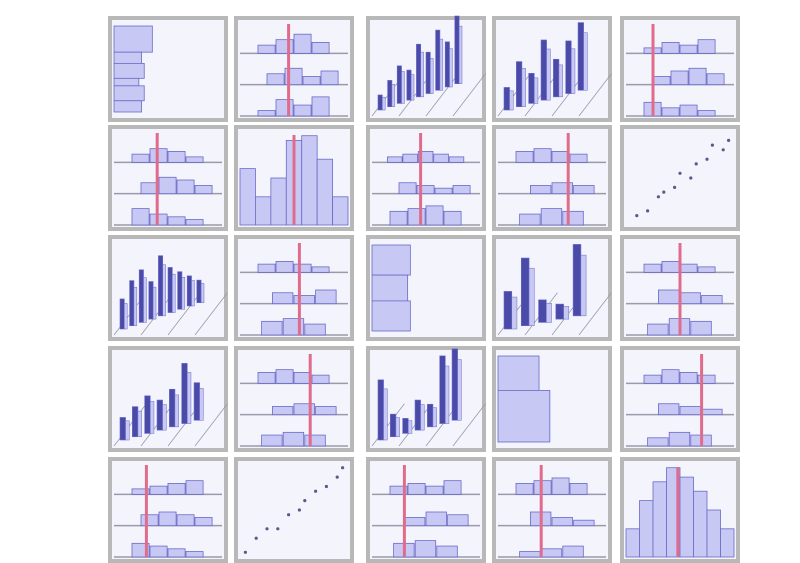 This screenshot has width=800, height=563. Describe the element at coordinates (426, 68) in the screenshot. I see `panel-r0-c2` at that location.